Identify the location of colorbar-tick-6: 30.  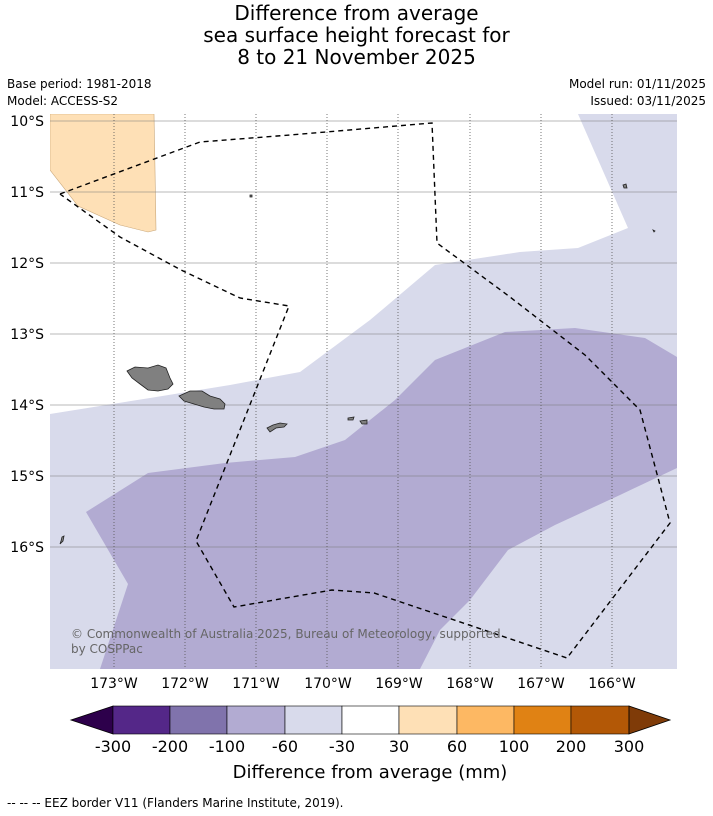
(399, 746).